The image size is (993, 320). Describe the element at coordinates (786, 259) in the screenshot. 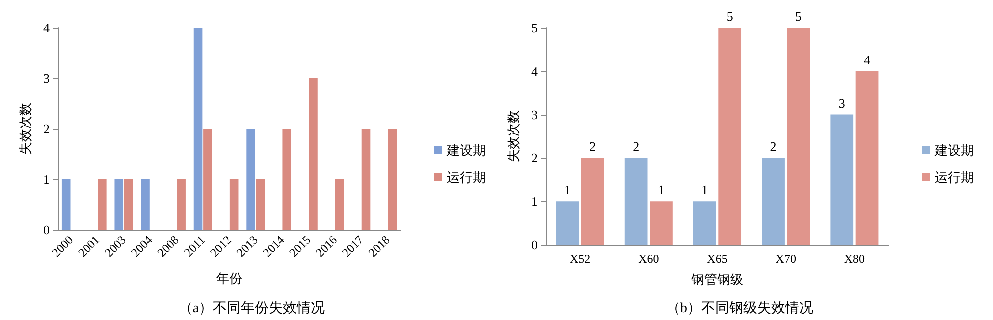

I see `x-tick-label: X70` at that location.